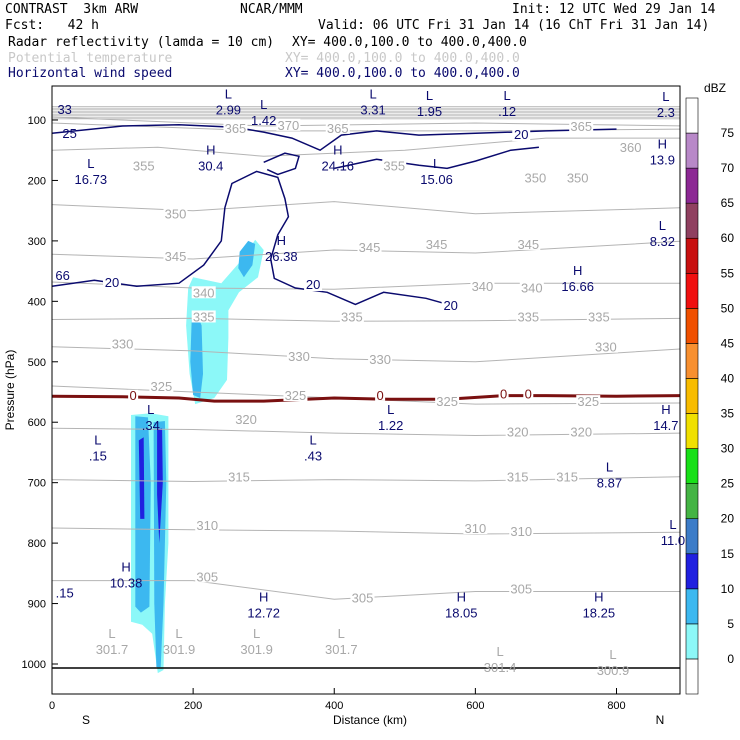 This screenshot has width=740, height=740. What do you see at coordinates (126, 582) in the screenshot?
I see `wind-center-value: 10.38` at bounding box center [126, 582].